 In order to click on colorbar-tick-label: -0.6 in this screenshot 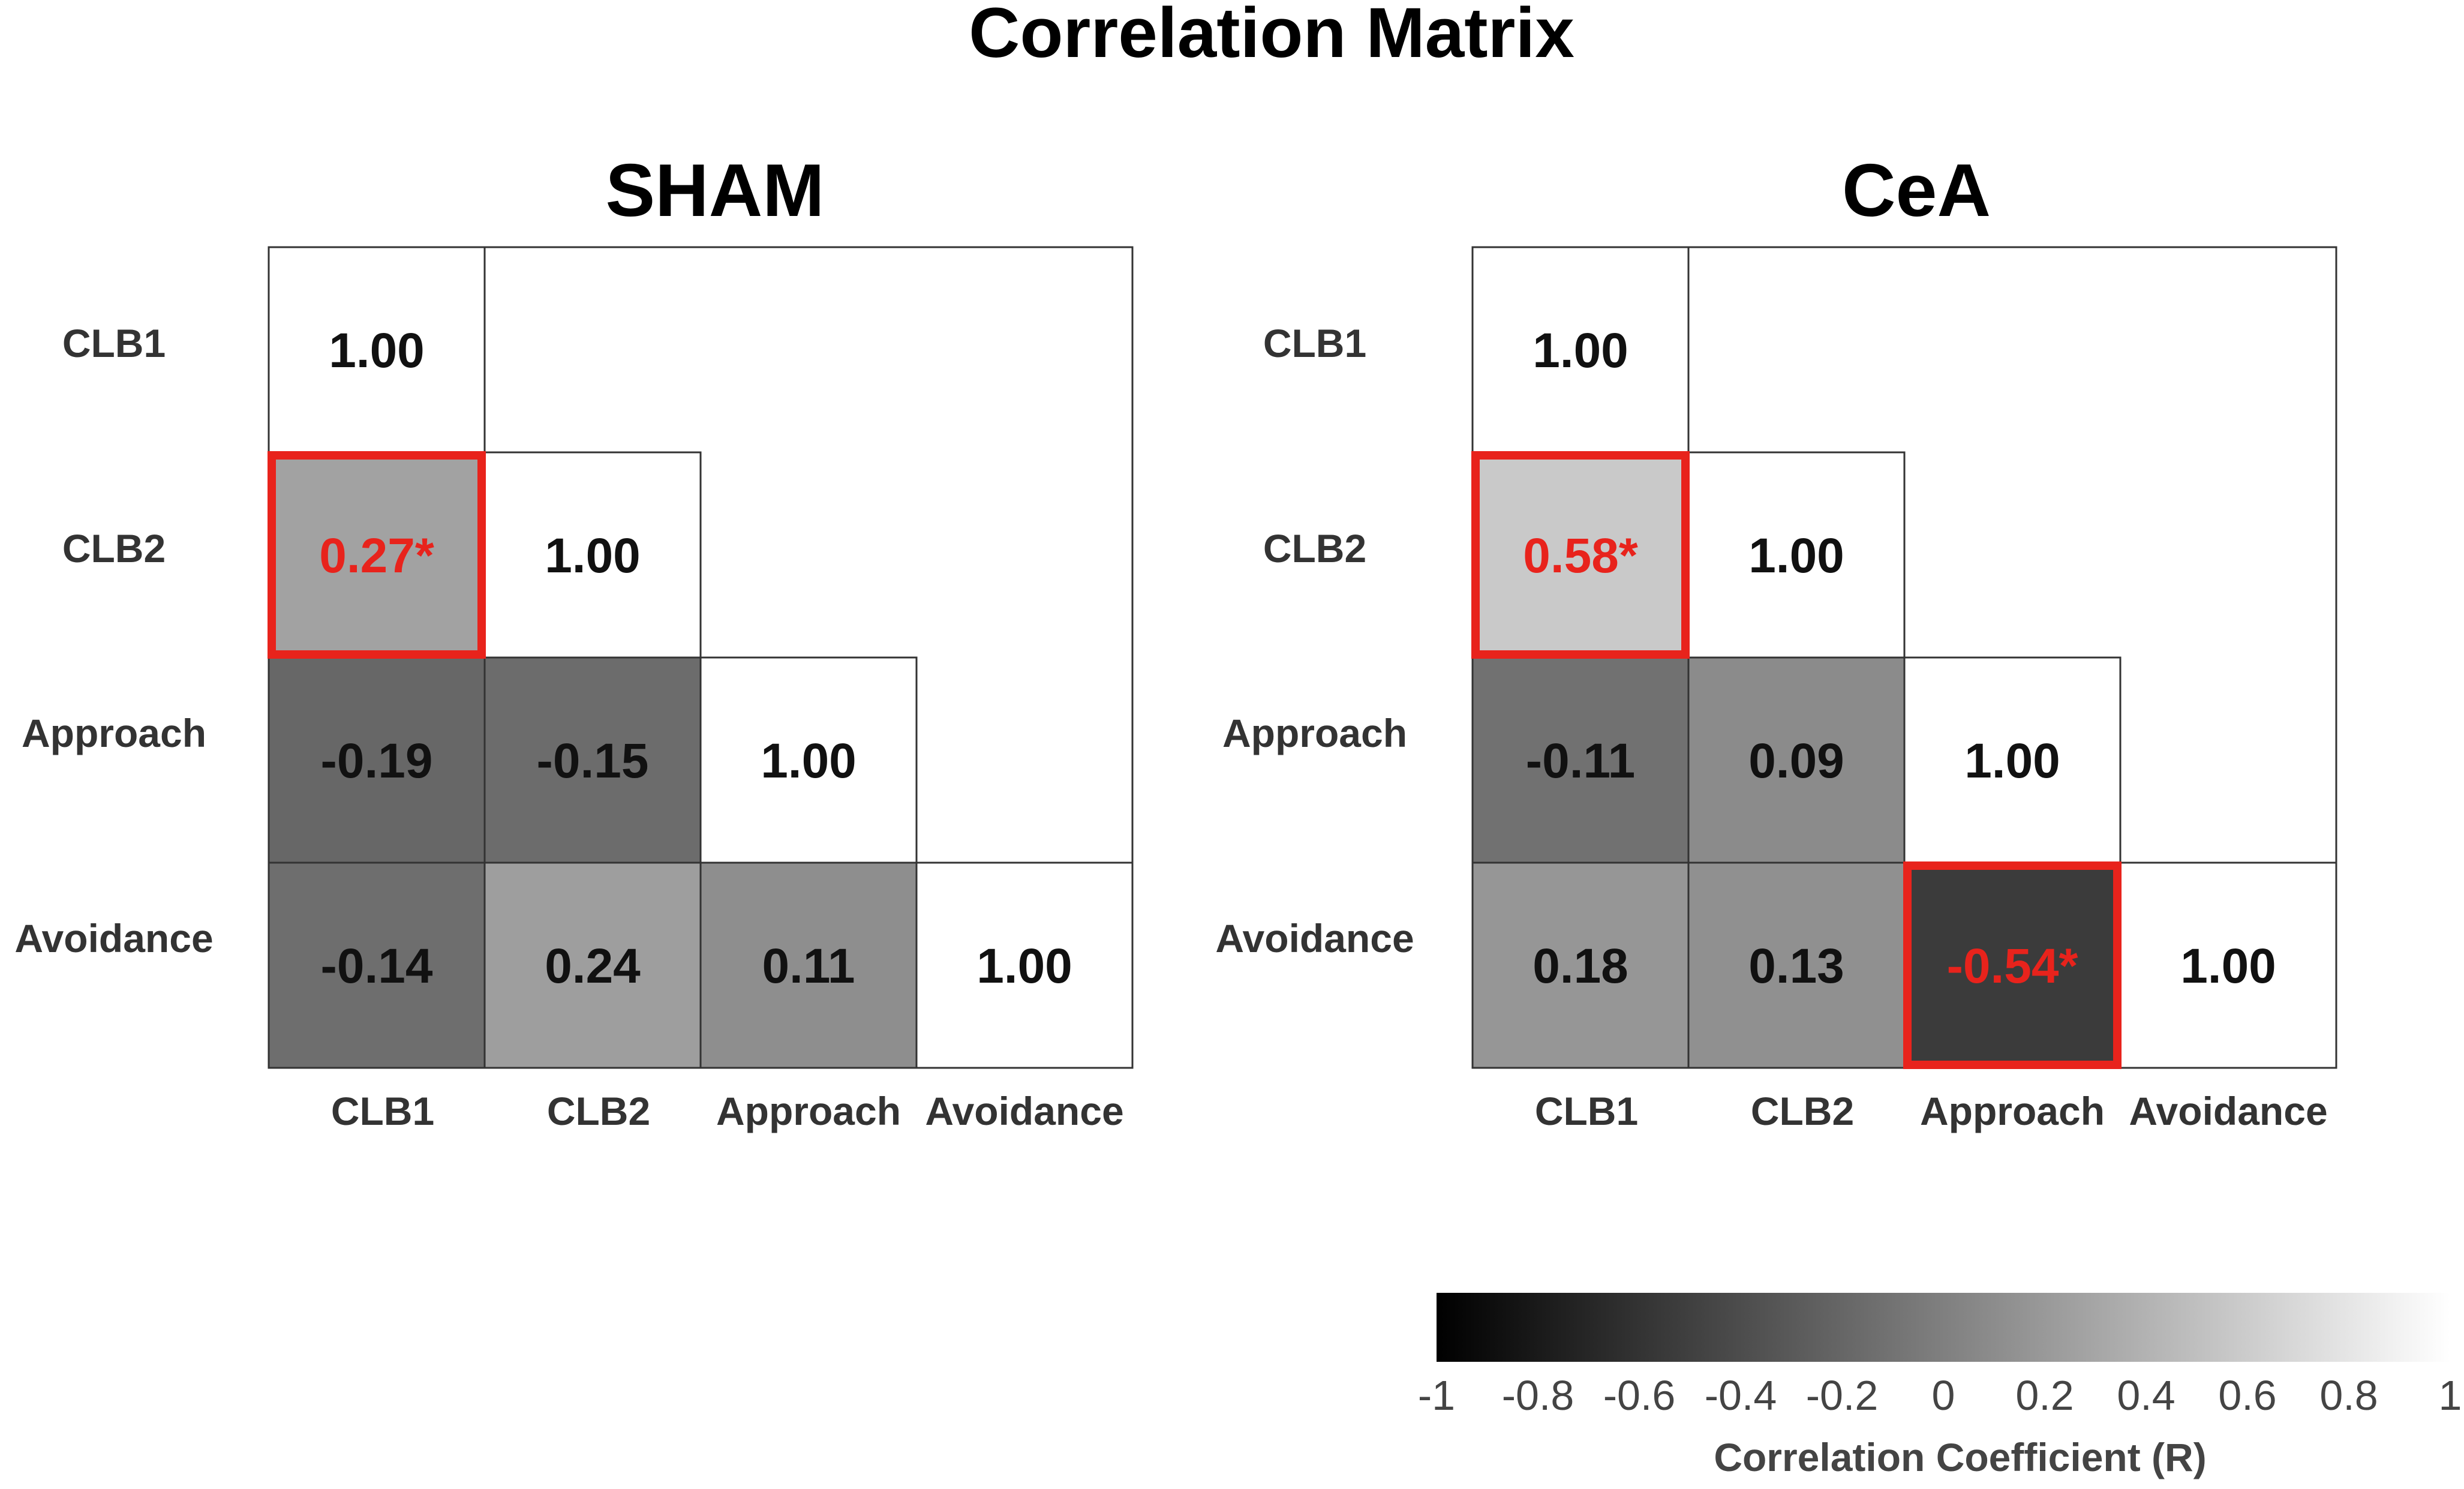, I will do `click(1639, 1395)`.